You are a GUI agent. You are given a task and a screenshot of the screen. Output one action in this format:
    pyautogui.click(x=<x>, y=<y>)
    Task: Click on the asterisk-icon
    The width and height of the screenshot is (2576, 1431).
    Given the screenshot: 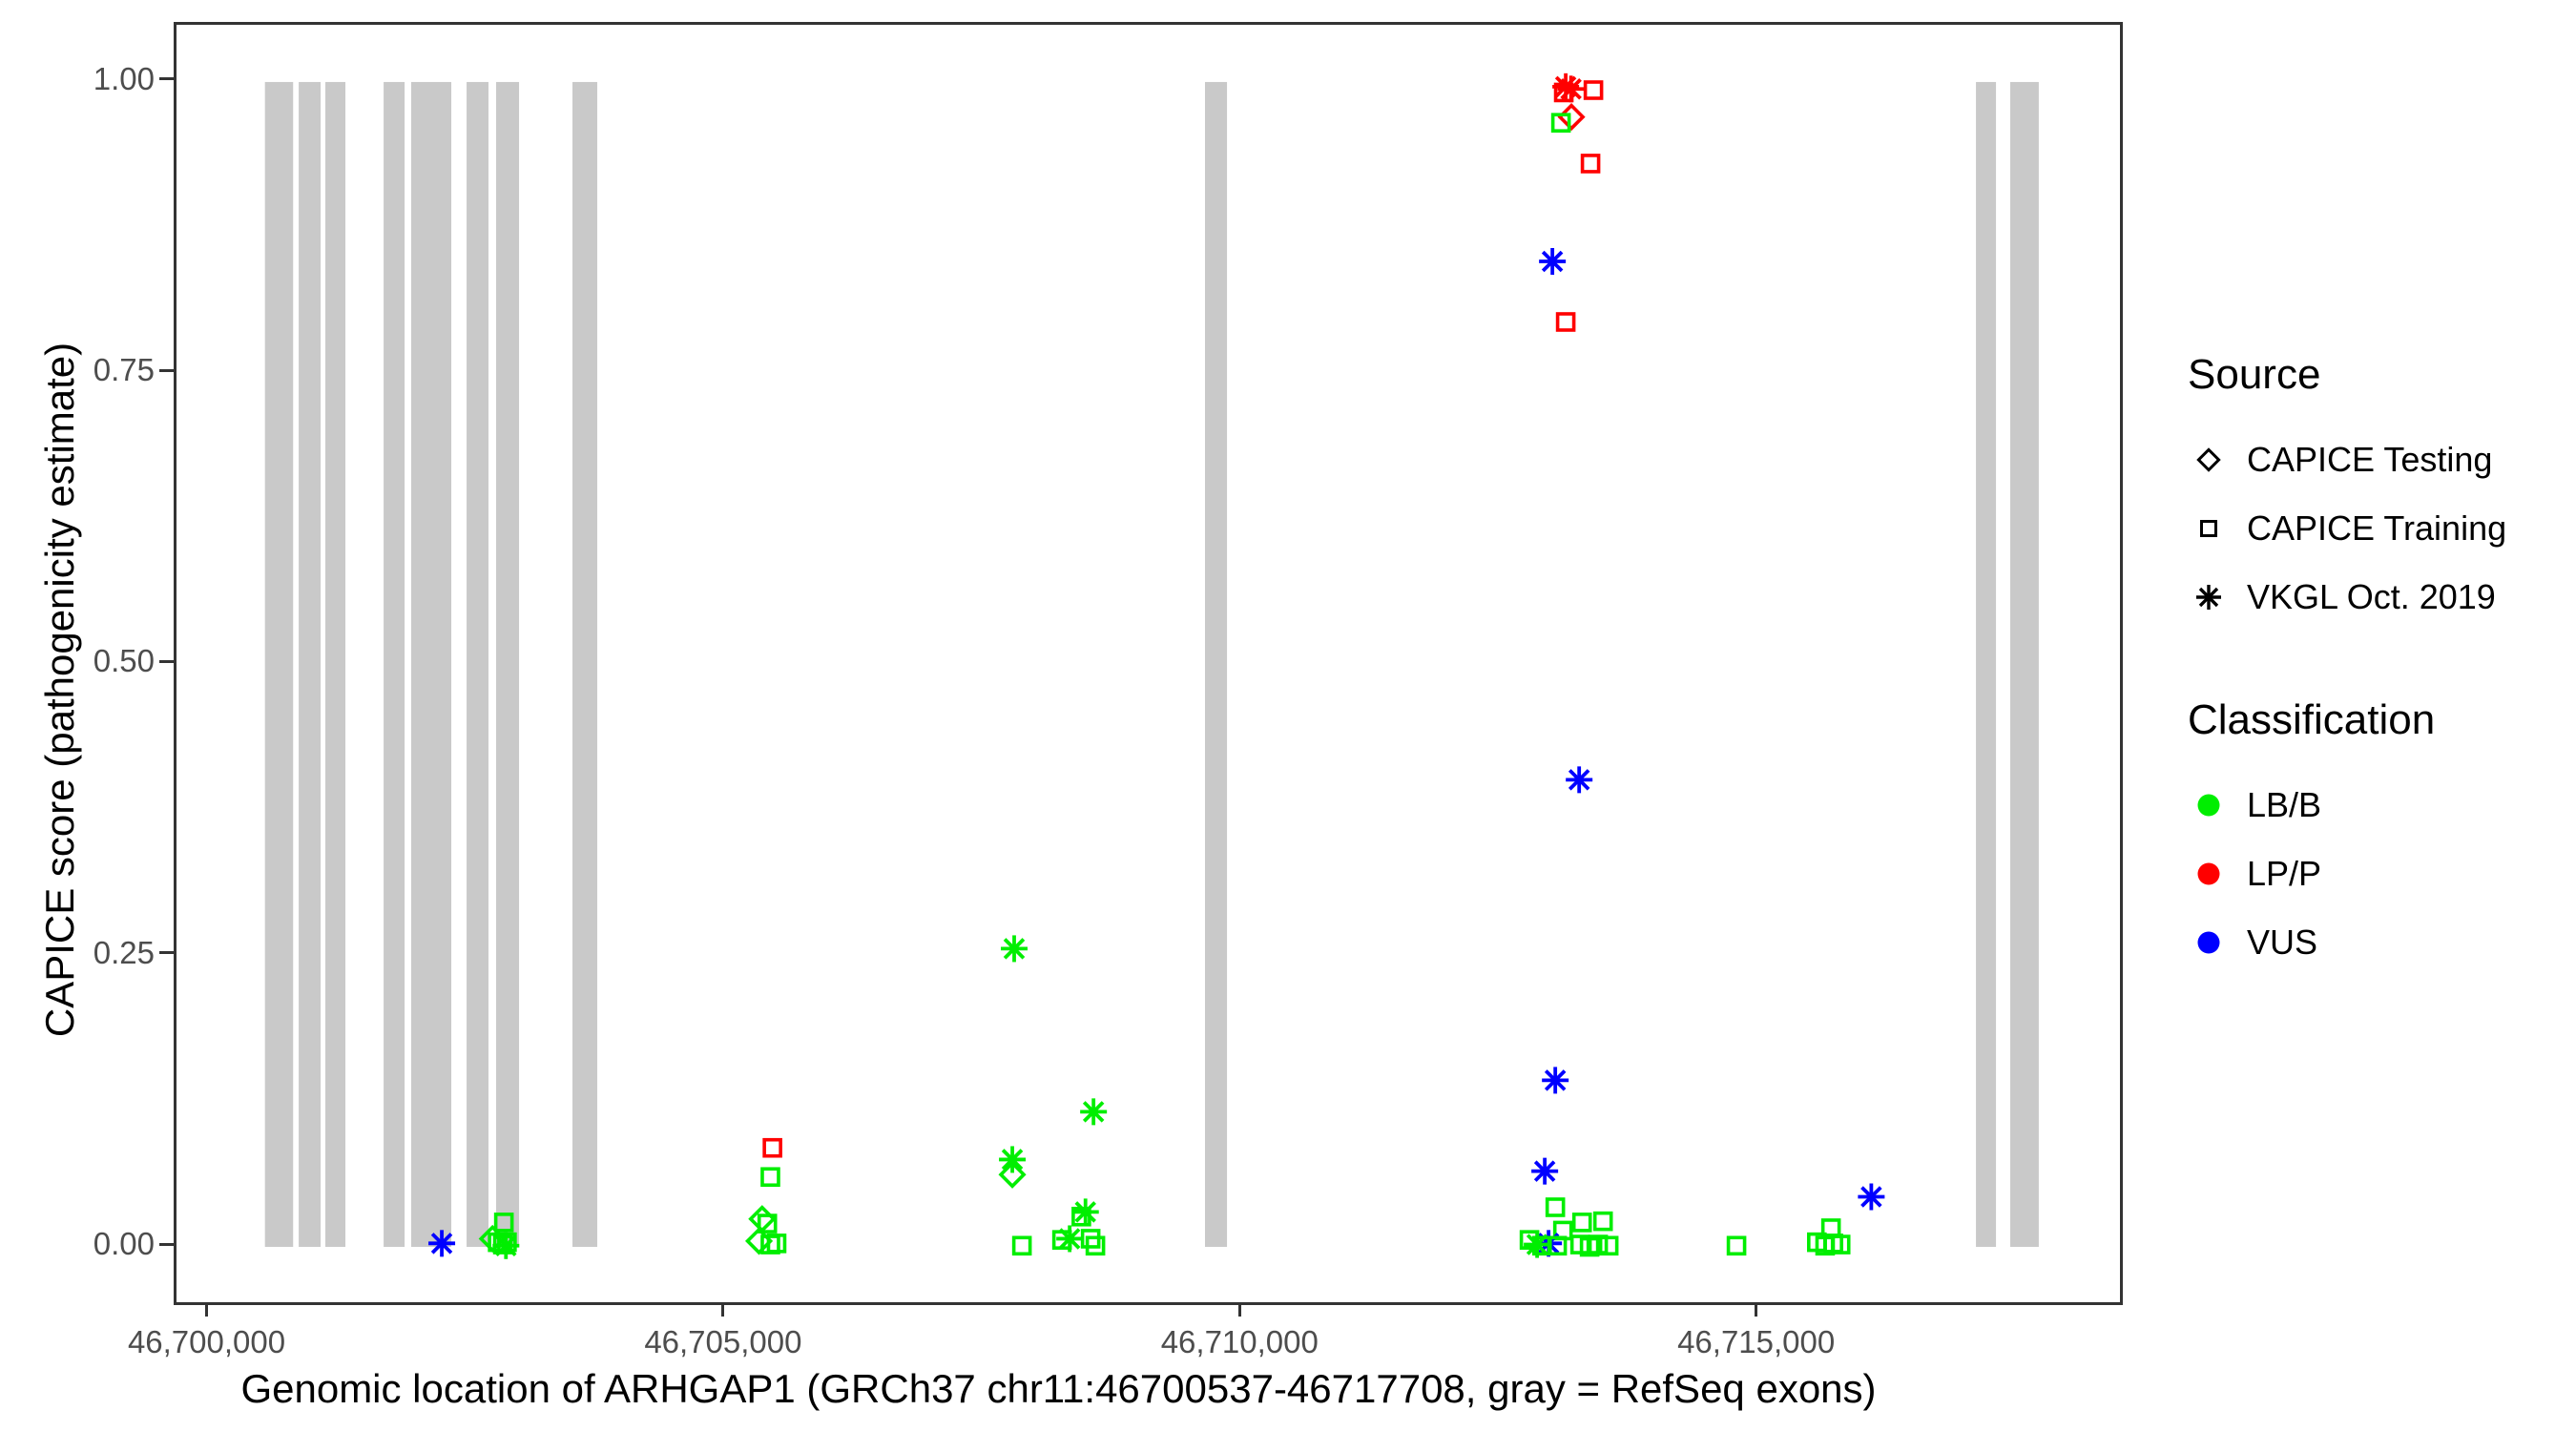 What is the action you would take?
    pyautogui.click(x=2217, y=597)
    